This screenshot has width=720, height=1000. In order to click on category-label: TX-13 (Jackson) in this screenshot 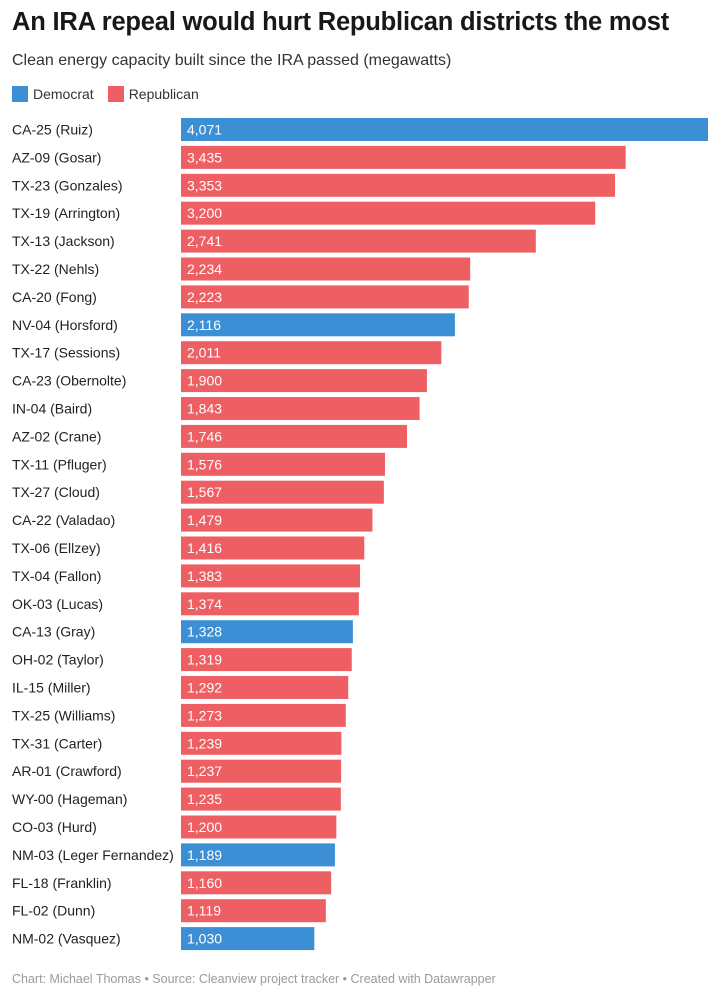, I will do `click(63, 241)`.